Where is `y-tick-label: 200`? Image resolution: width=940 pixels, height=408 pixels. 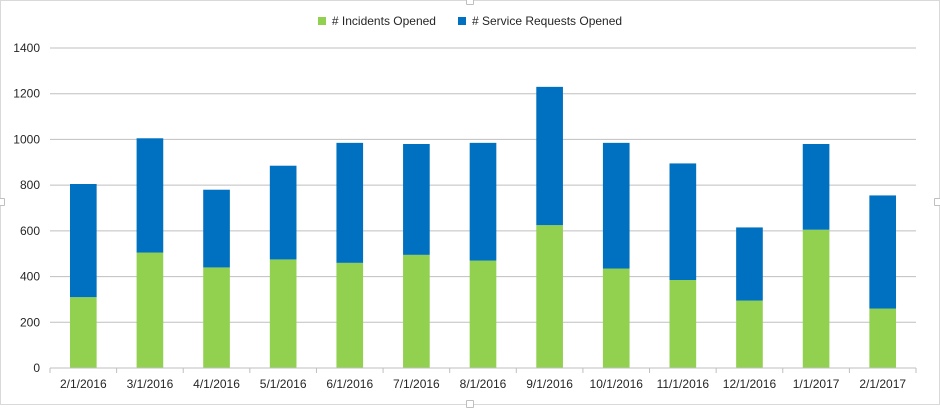 y-tick-label: 200 is located at coordinates (30, 322).